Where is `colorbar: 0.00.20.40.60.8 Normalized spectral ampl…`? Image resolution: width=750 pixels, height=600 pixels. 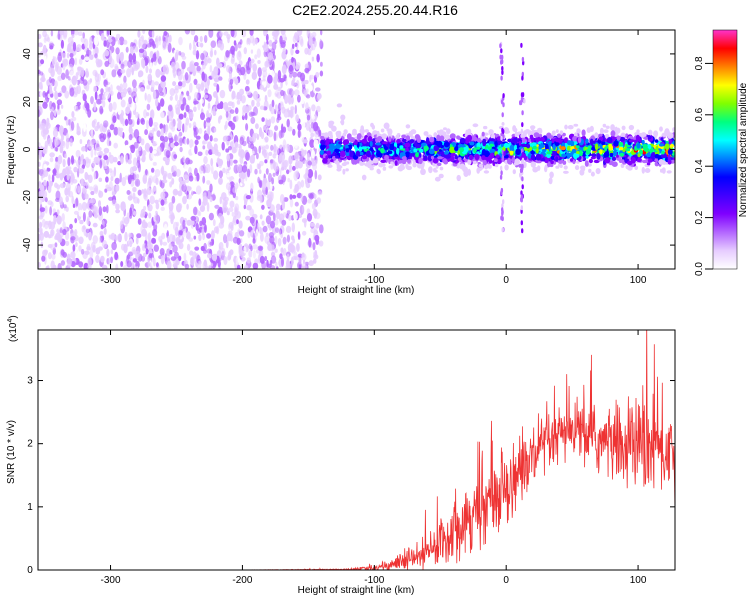
colorbar: 0.00.20.40.60.8 Normalized spectral ampl… is located at coordinates (721, 152).